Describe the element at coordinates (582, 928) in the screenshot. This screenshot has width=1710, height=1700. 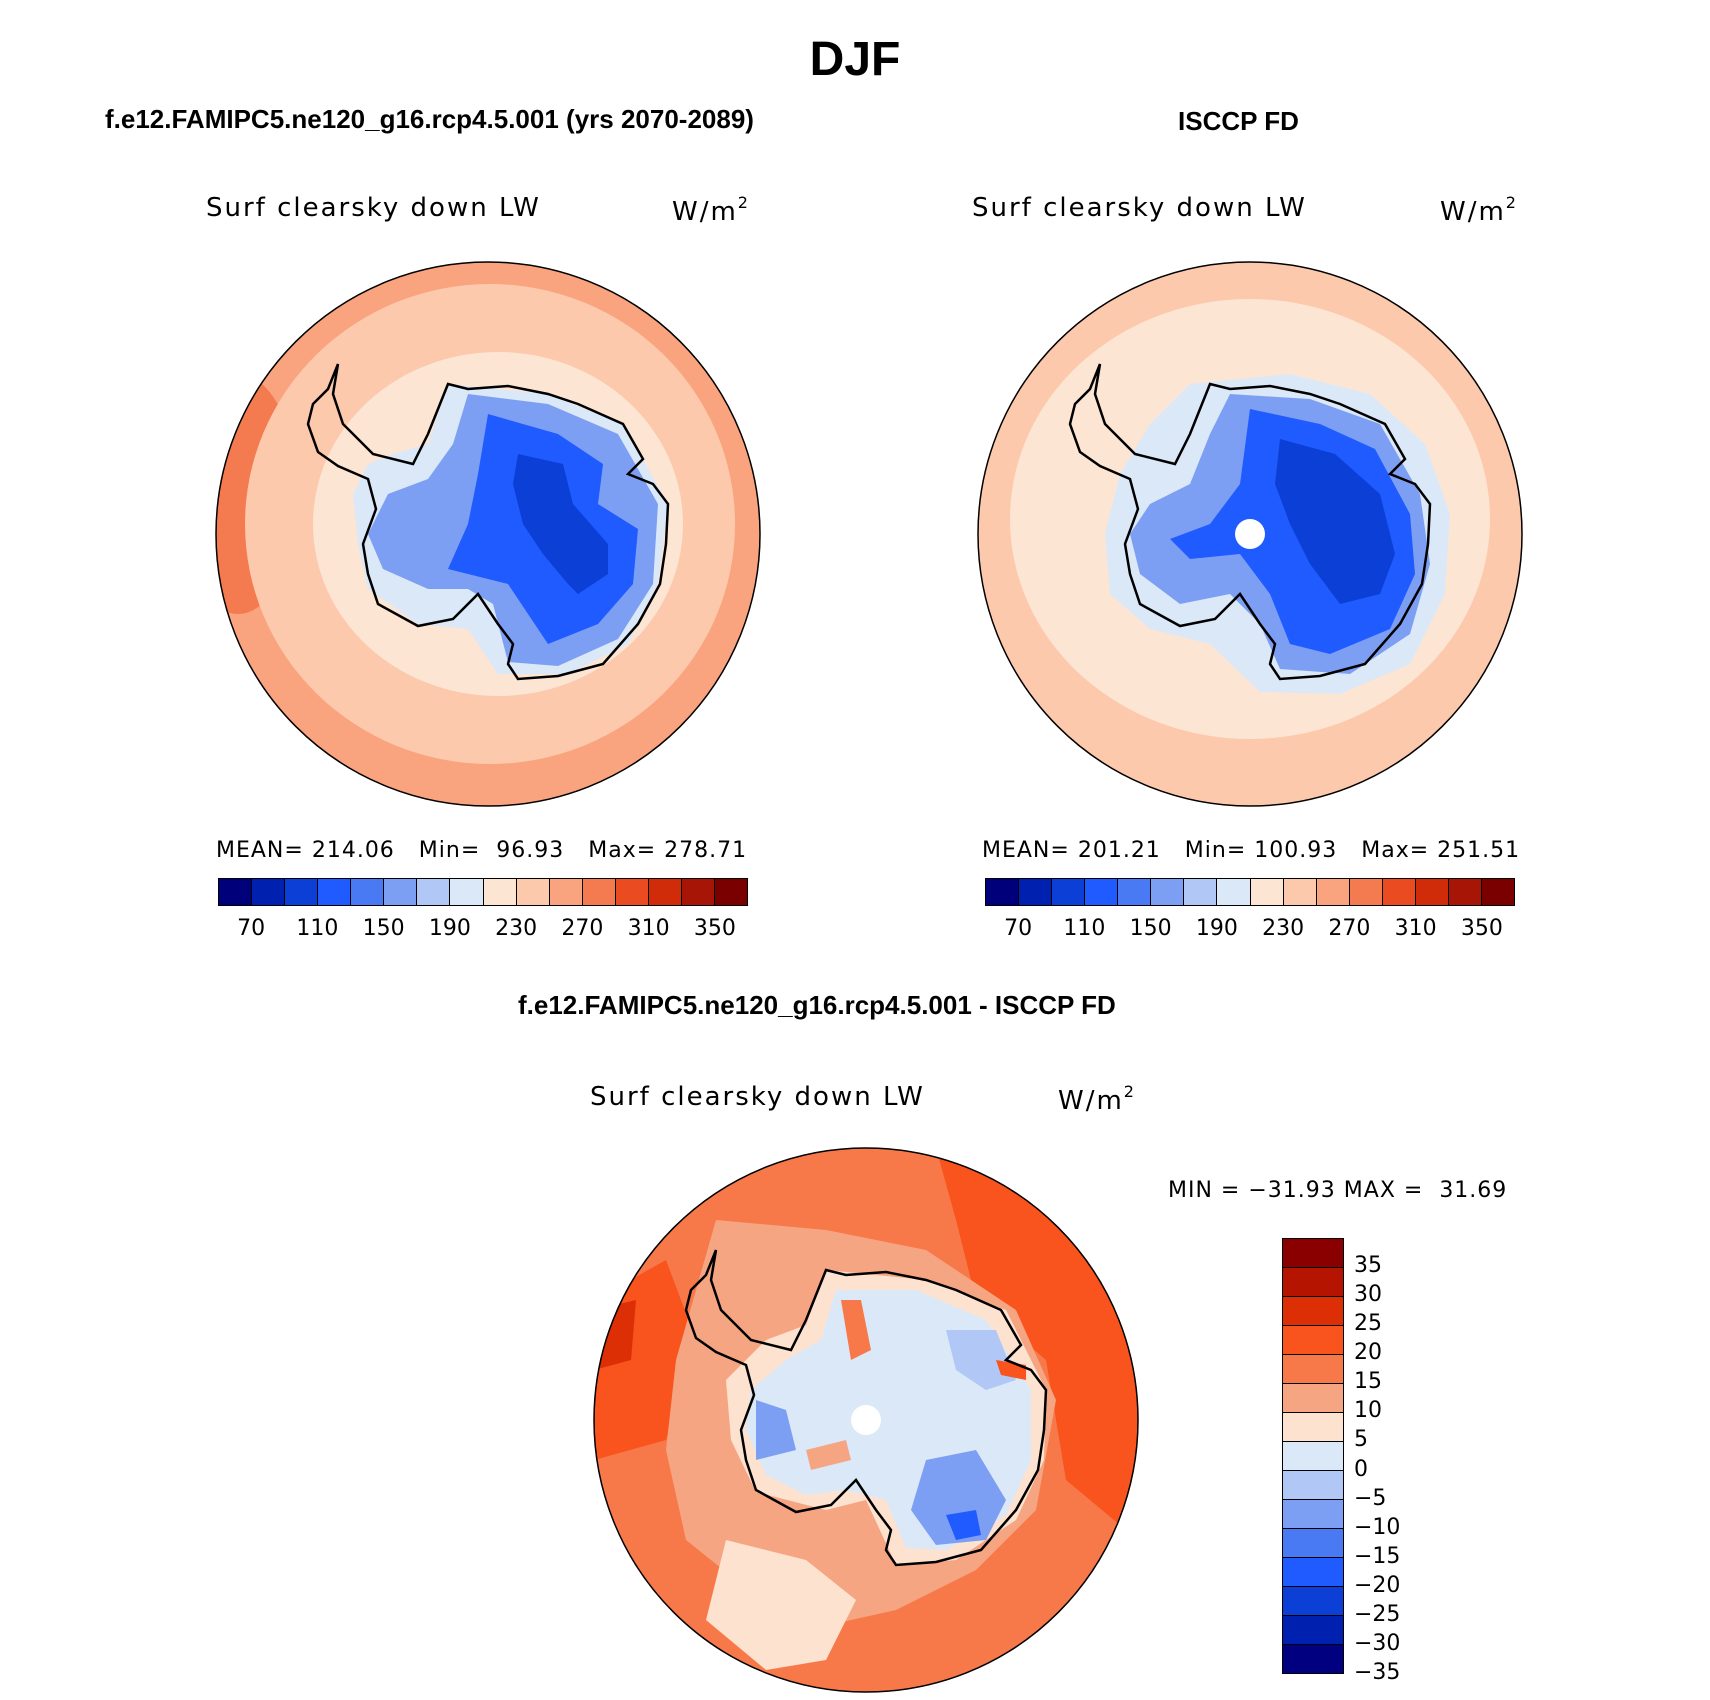
I see `model-colorbar-tick-label: 270` at that location.